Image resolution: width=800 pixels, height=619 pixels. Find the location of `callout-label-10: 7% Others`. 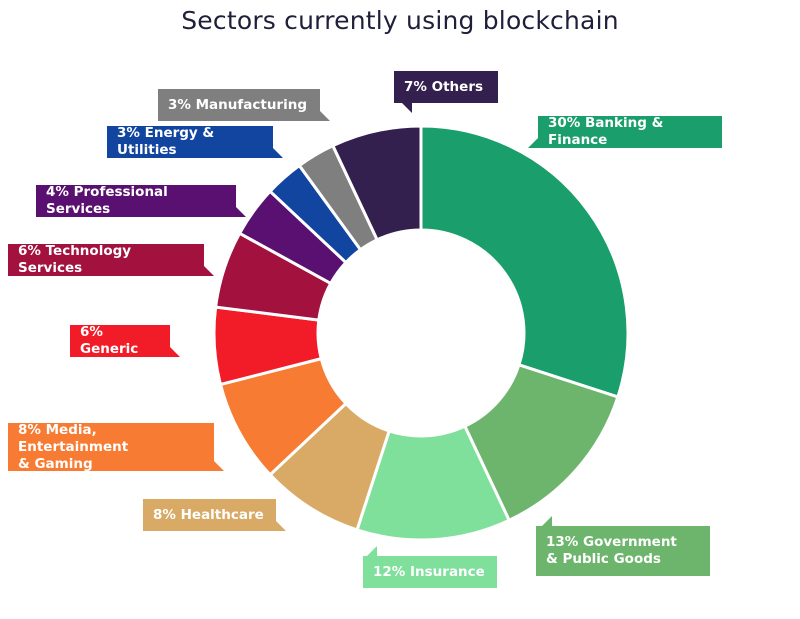

callout-label-10: 7% Others is located at coordinates (446, 92).